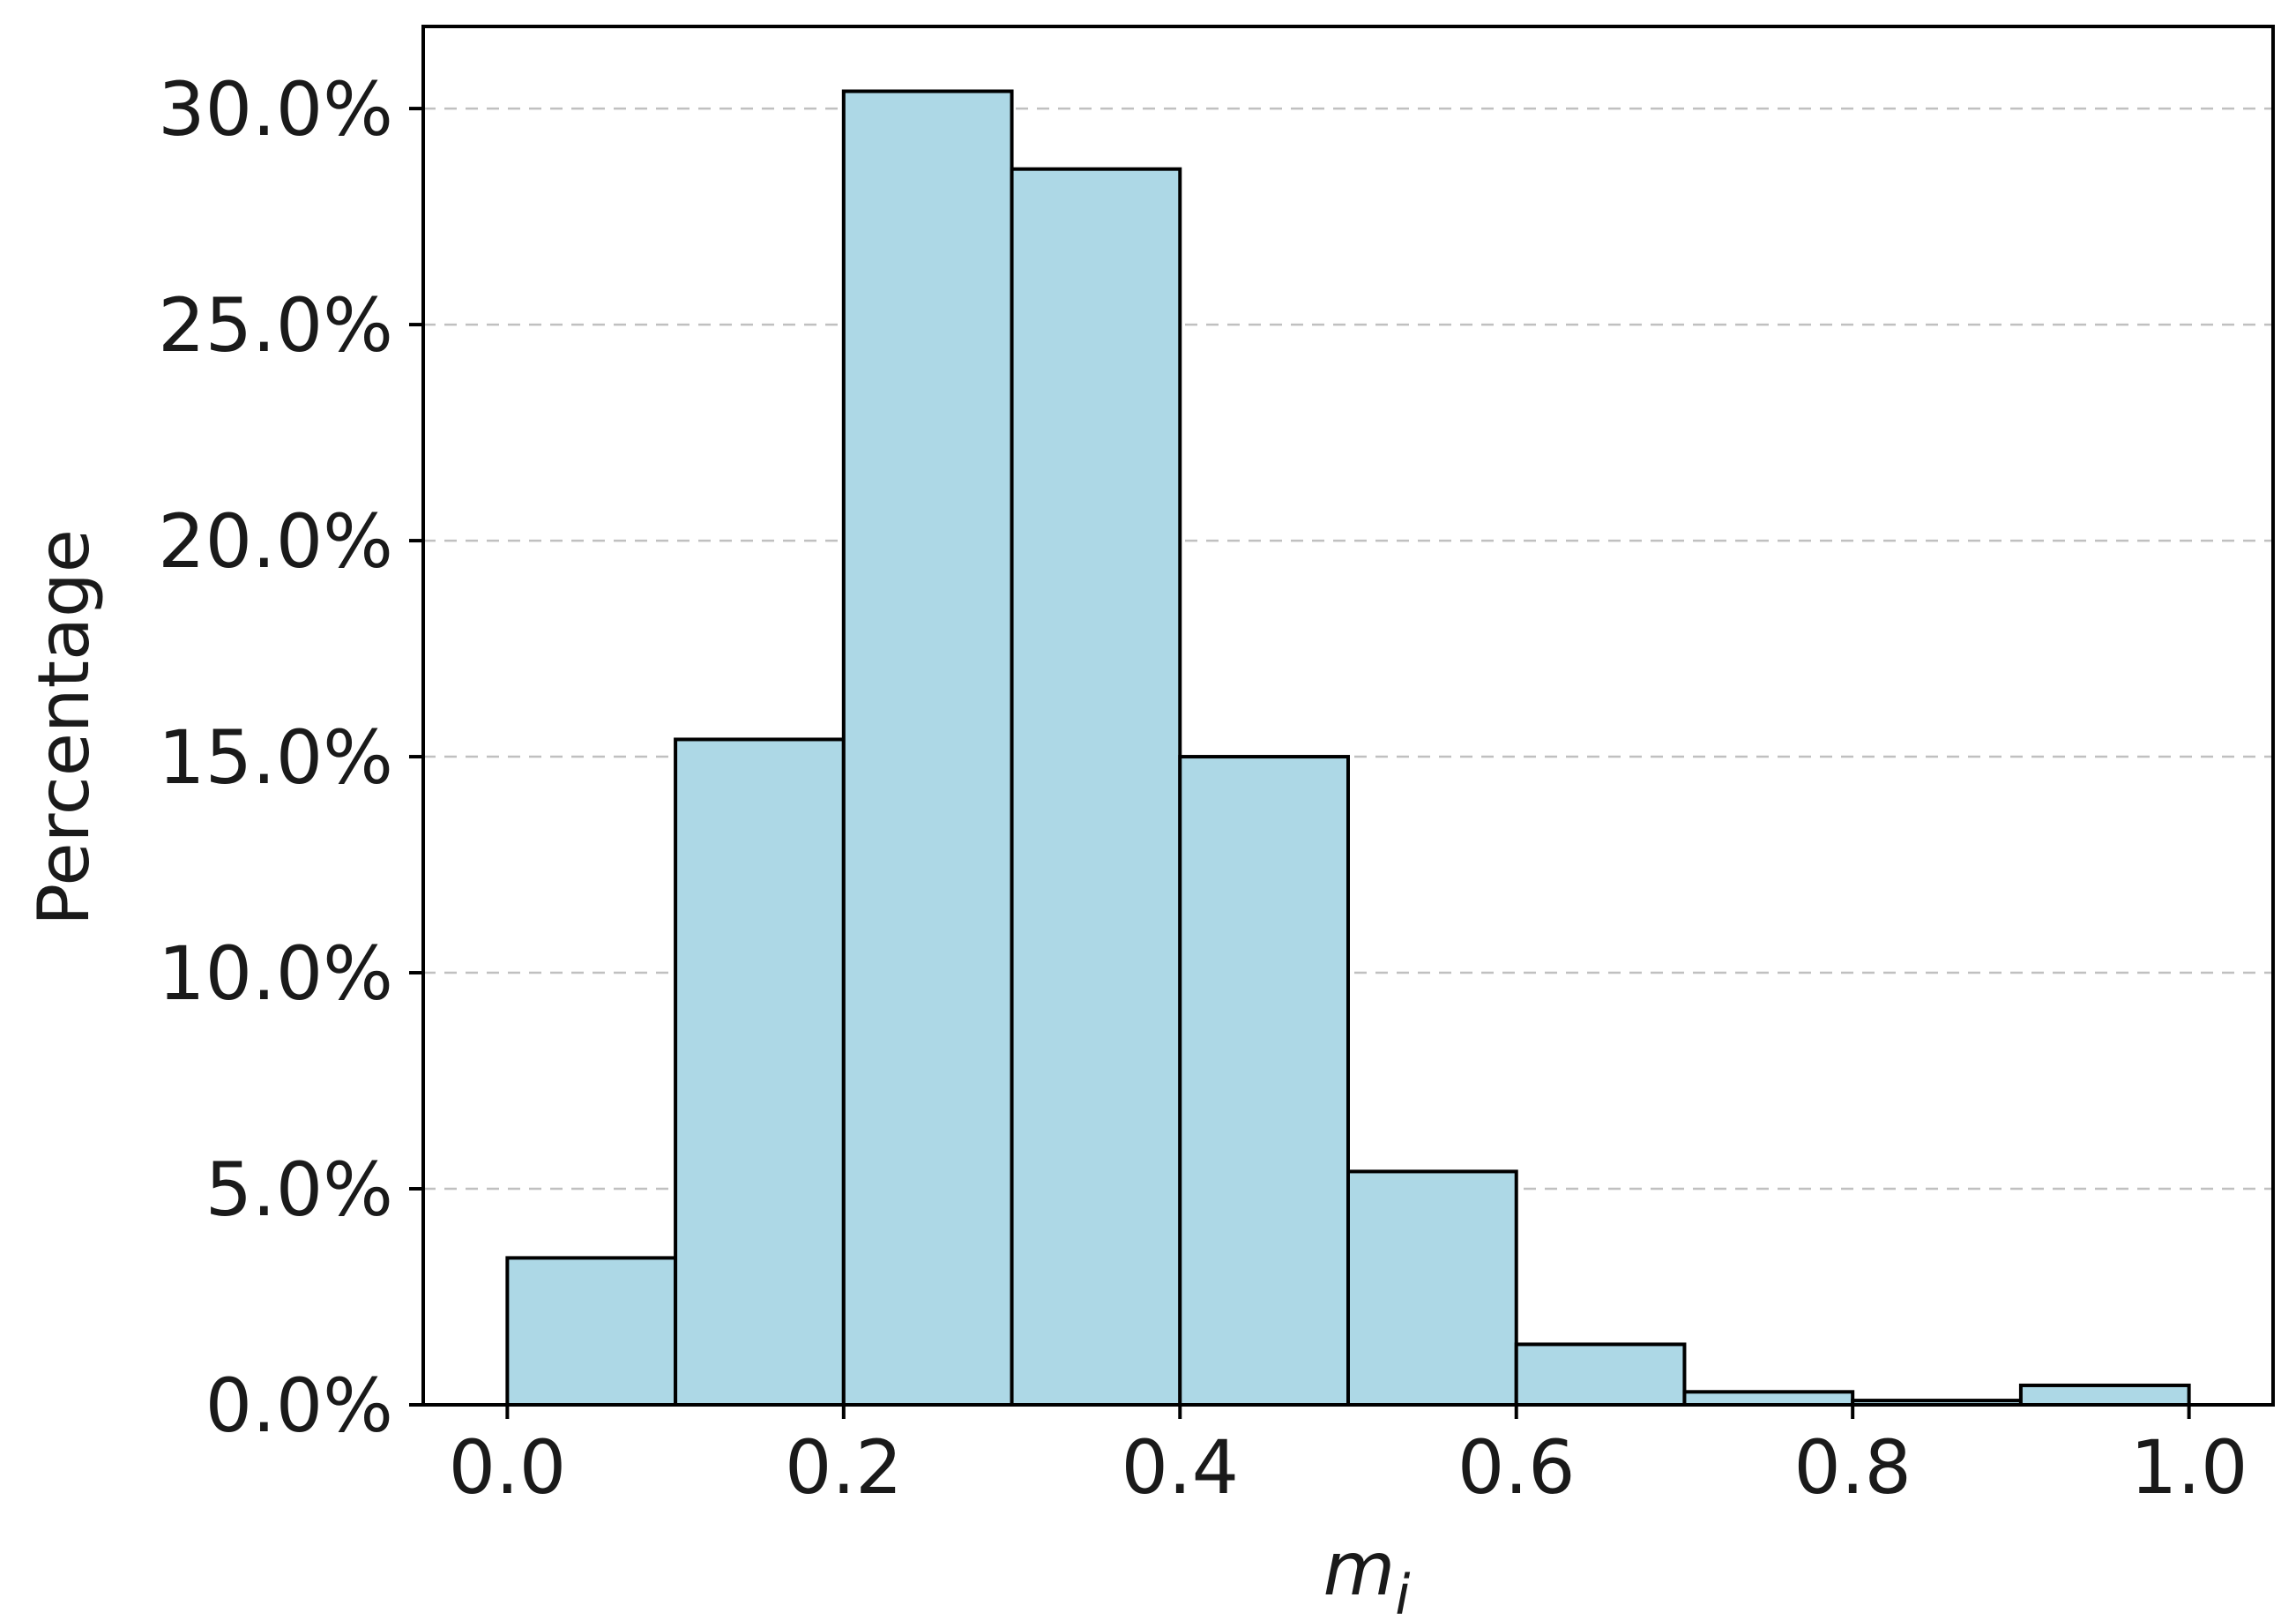 The width and height of the screenshot is (2296, 1620). Describe the element at coordinates (508, 1467) in the screenshot. I see `x-tick-label: 0.0` at that location.